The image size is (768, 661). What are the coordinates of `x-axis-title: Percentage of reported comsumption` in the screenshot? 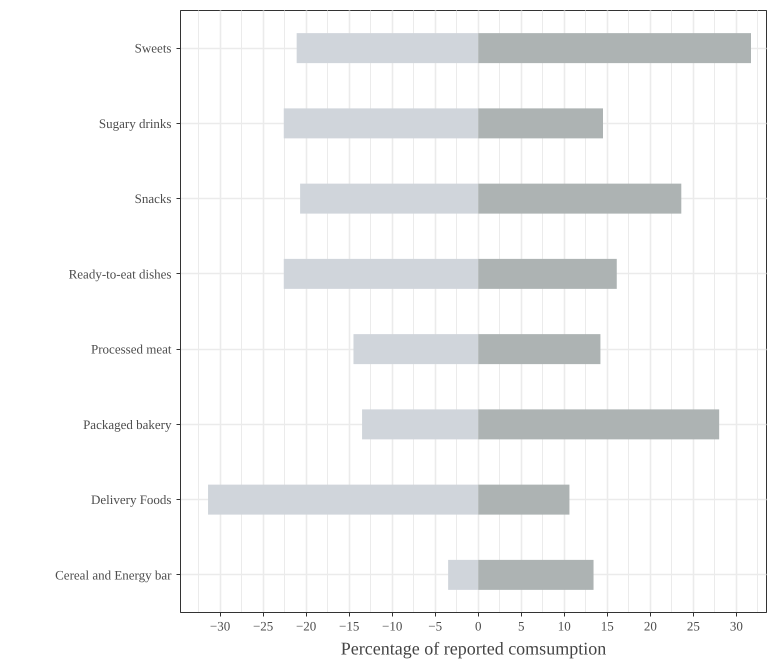 It's located at (473, 648).